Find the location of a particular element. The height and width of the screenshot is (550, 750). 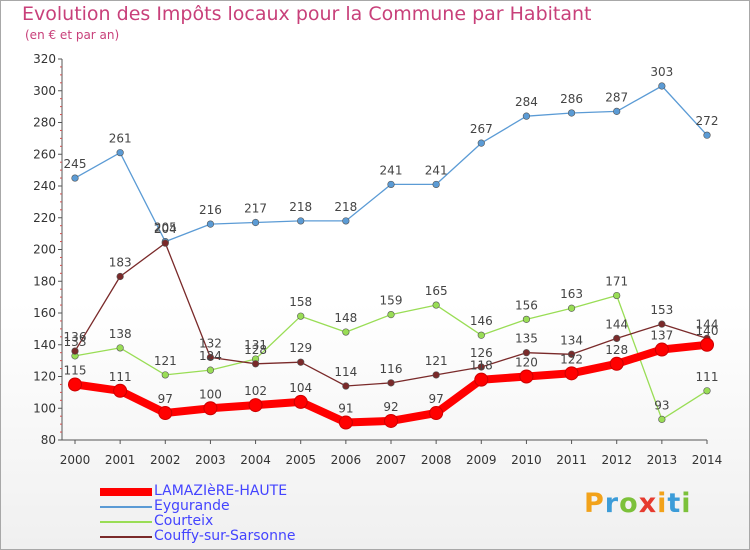

data-label: 144 is located at coordinates (616, 324).